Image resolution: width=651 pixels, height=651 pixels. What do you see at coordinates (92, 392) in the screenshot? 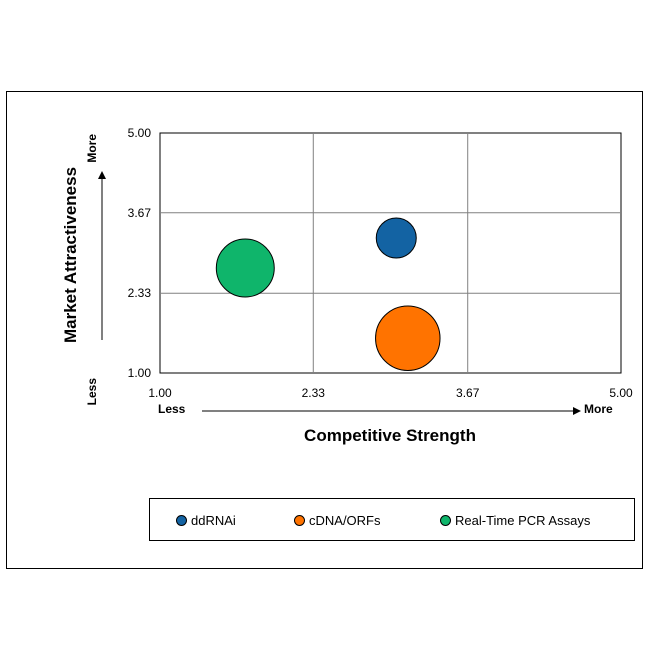
I see `y-low-label: Less` at bounding box center [92, 392].